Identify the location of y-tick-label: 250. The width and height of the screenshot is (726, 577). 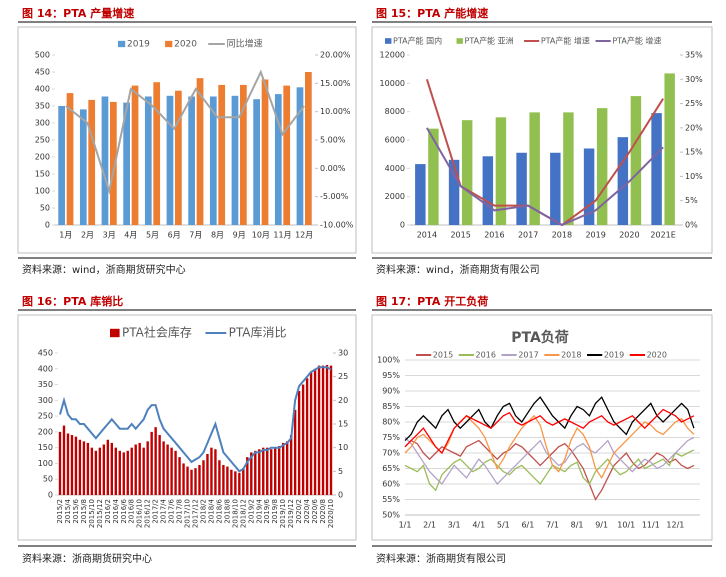
(45, 416).